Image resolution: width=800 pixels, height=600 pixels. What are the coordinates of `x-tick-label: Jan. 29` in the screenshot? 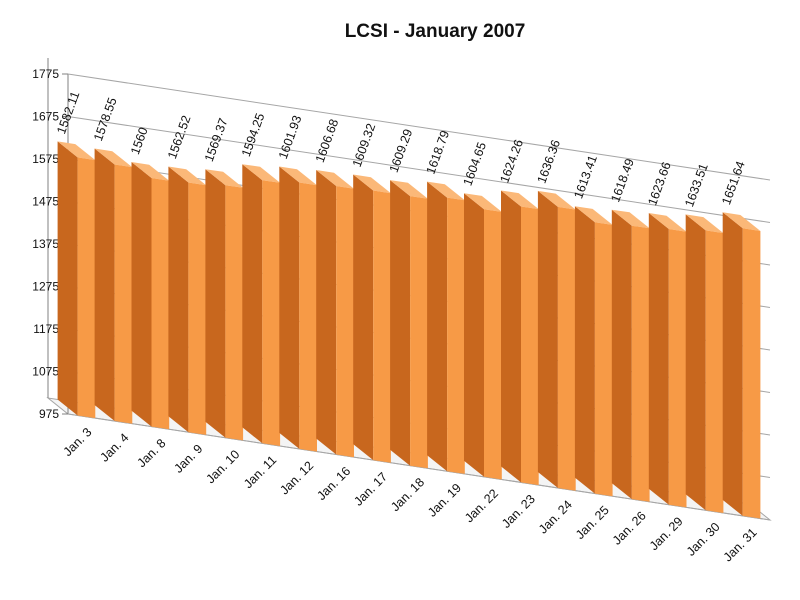 It's located at (666, 533).